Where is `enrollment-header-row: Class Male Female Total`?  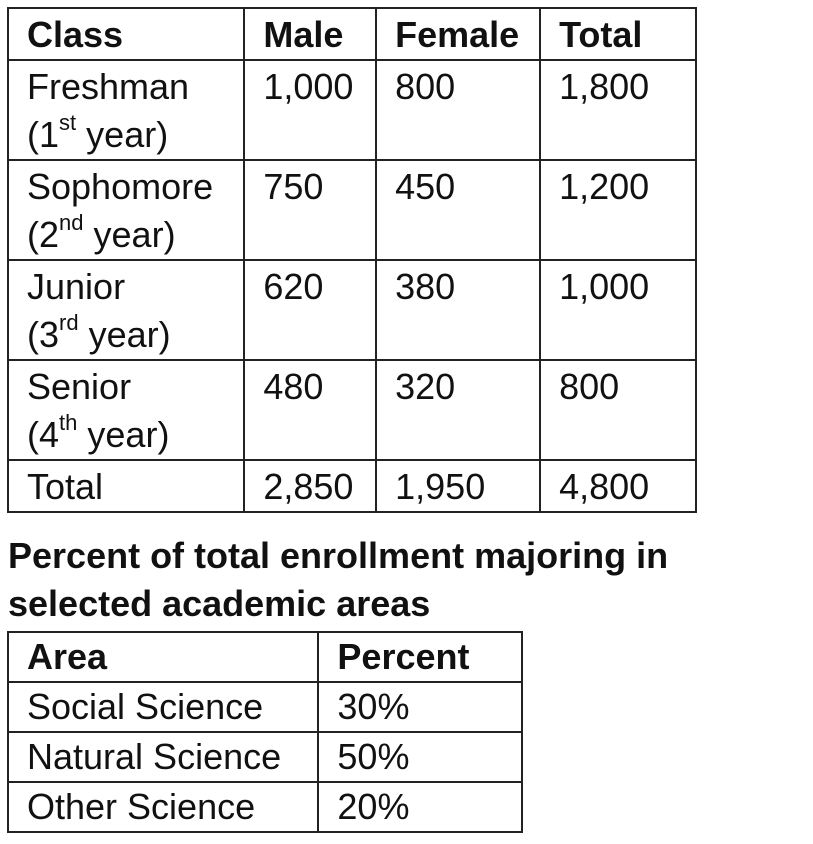
enrollment-header-row: Class Male Female Total is located at coordinates (351, 34).